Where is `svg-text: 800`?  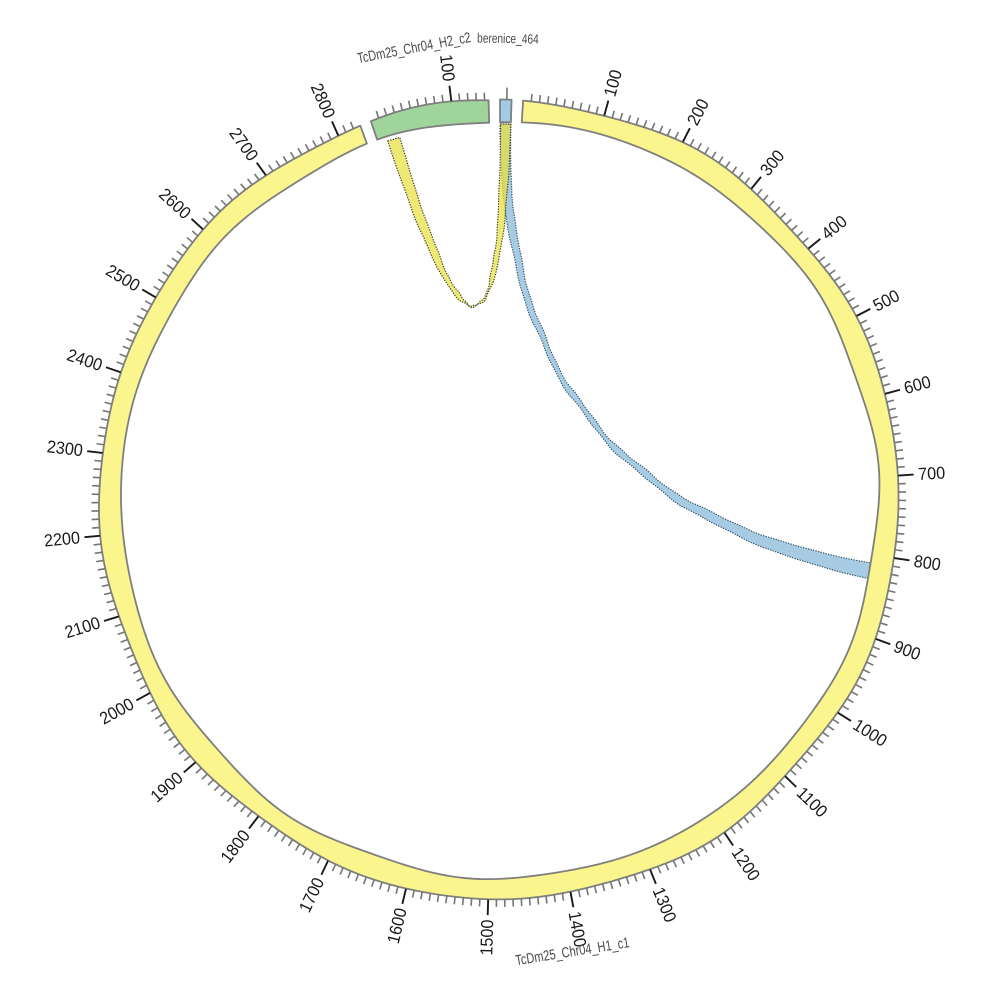 svg-text: 800 is located at coordinates (927, 562).